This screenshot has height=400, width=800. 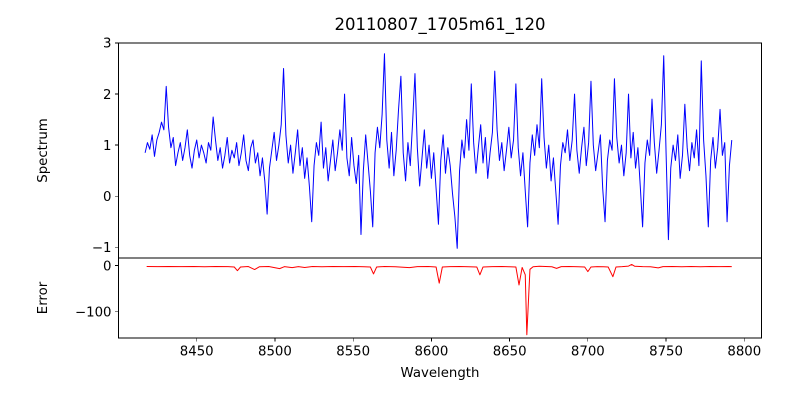 What do you see at coordinates (93, 312) in the screenshot?
I see `error-y-tick-label: −100` at bounding box center [93, 312].